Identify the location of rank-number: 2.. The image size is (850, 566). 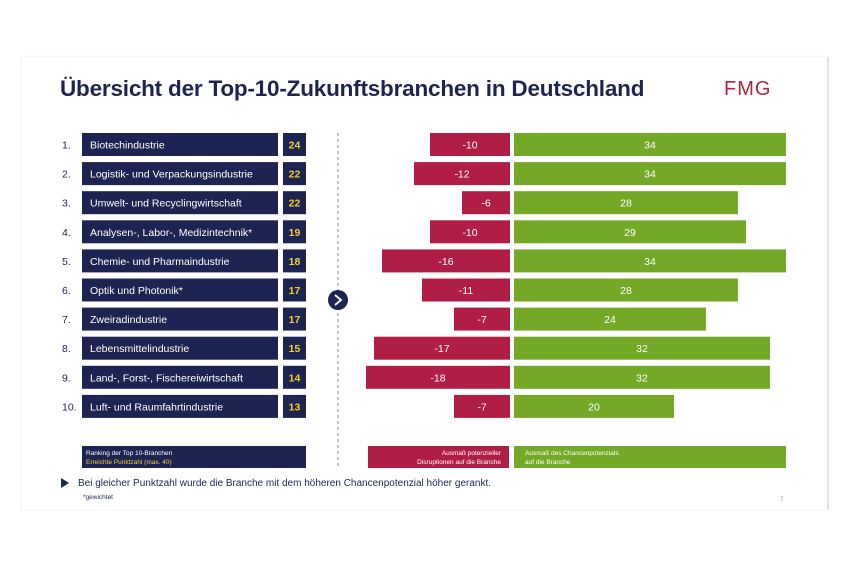
(66, 175).